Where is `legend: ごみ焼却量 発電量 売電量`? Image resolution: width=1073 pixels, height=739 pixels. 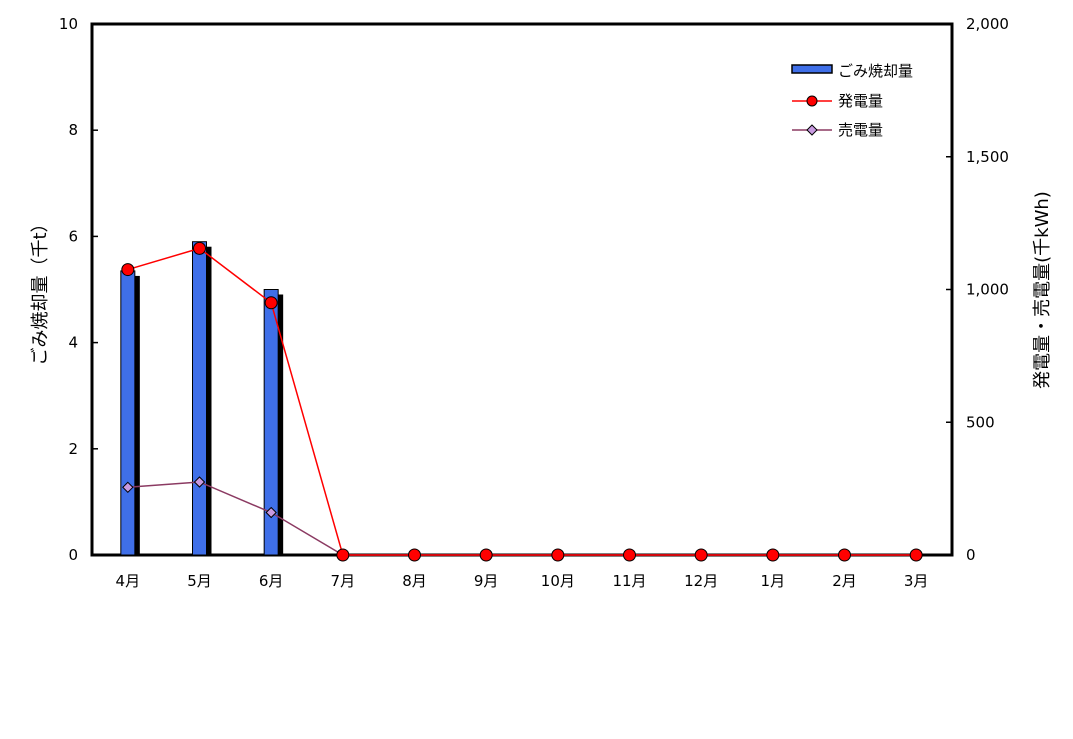 legend: ごみ焼却量 発電量 売電量 is located at coordinates (852, 100).